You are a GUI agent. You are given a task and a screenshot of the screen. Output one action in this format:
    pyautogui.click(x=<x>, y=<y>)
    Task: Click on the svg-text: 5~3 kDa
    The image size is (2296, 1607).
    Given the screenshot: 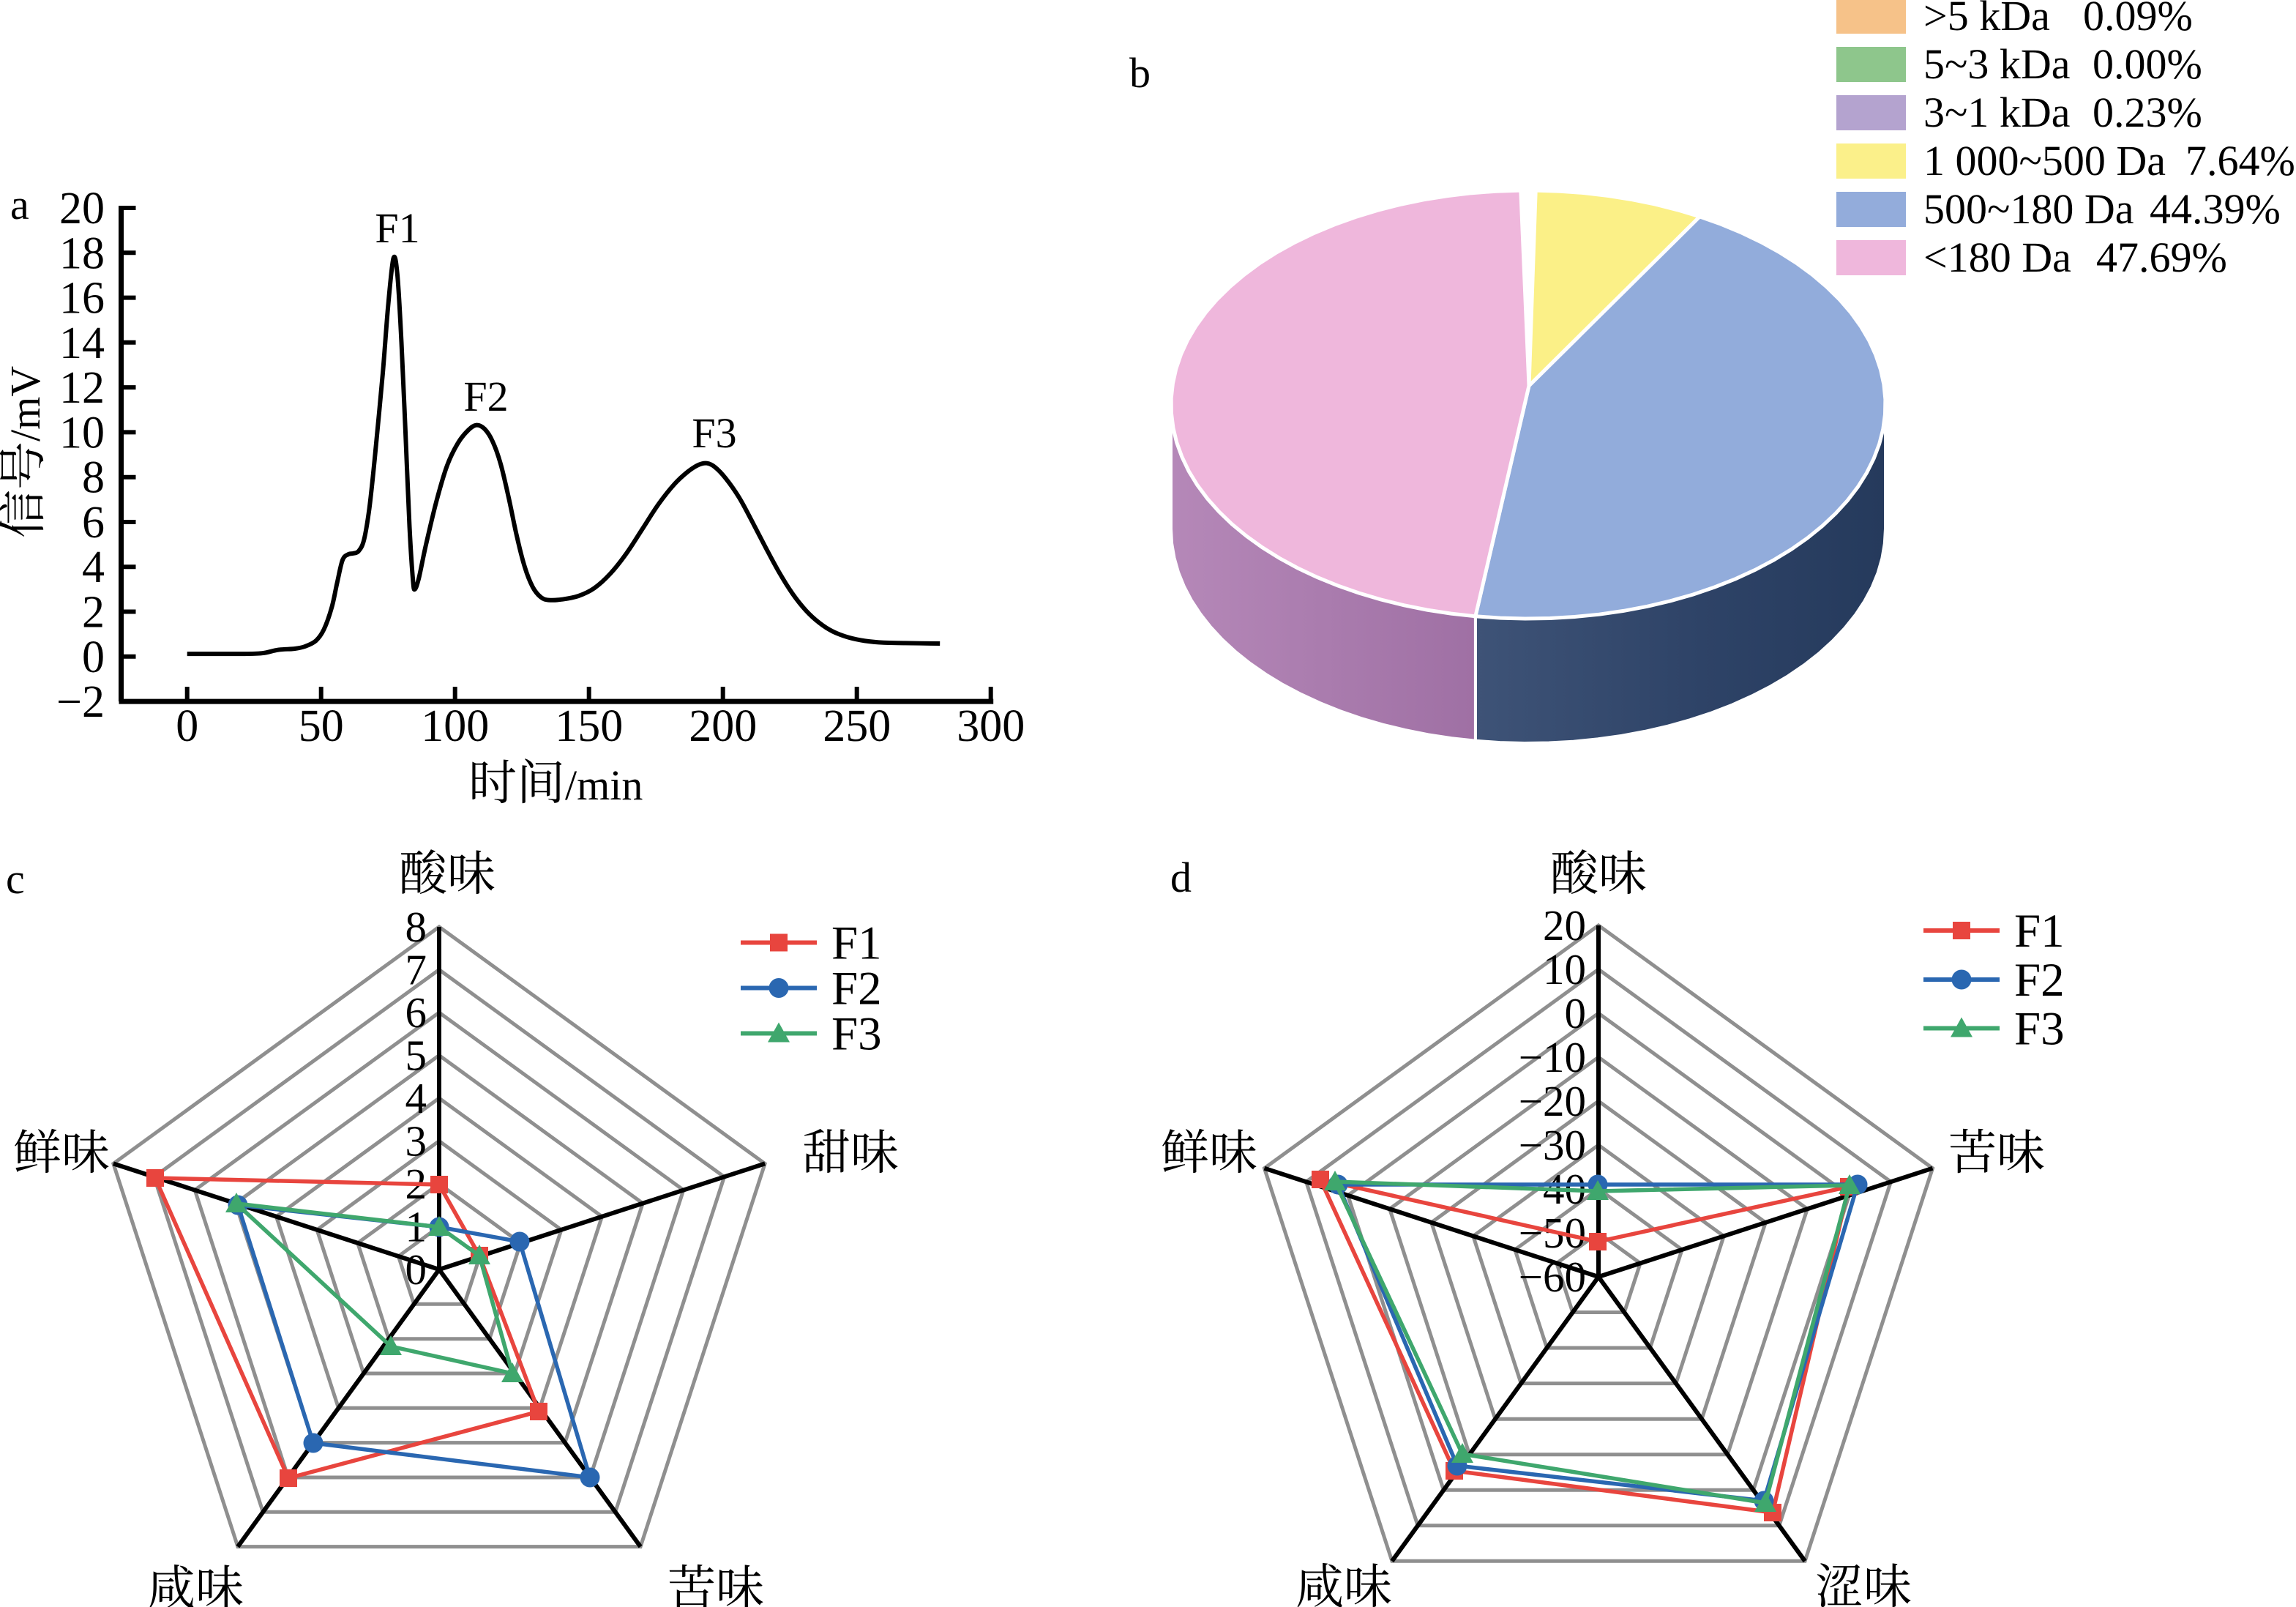 What is the action you would take?
    pyautogui.click(x=1997, y=64)
    